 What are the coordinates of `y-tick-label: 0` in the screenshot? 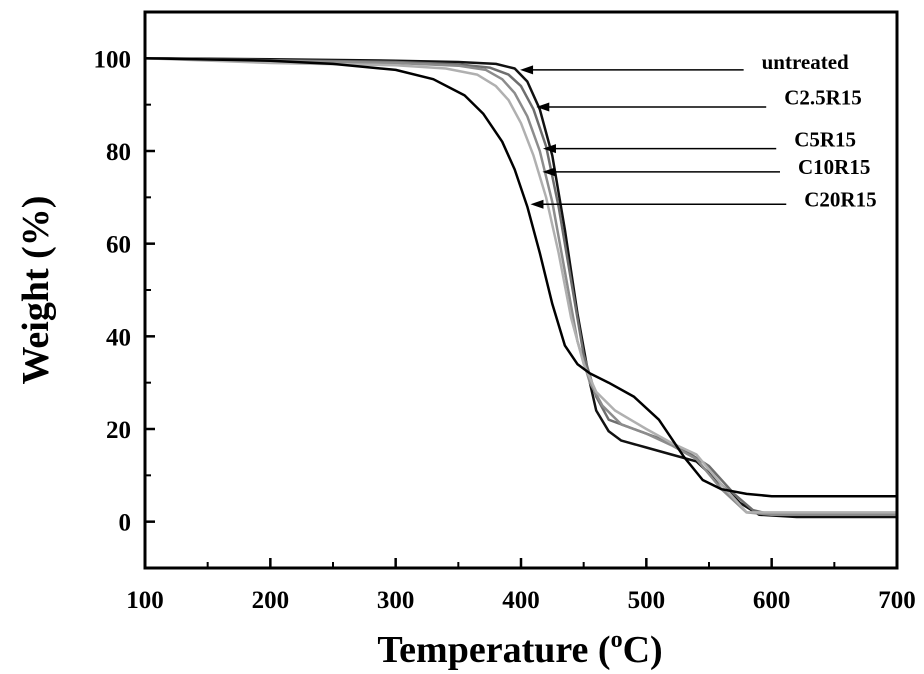 It's located at (125, 523).